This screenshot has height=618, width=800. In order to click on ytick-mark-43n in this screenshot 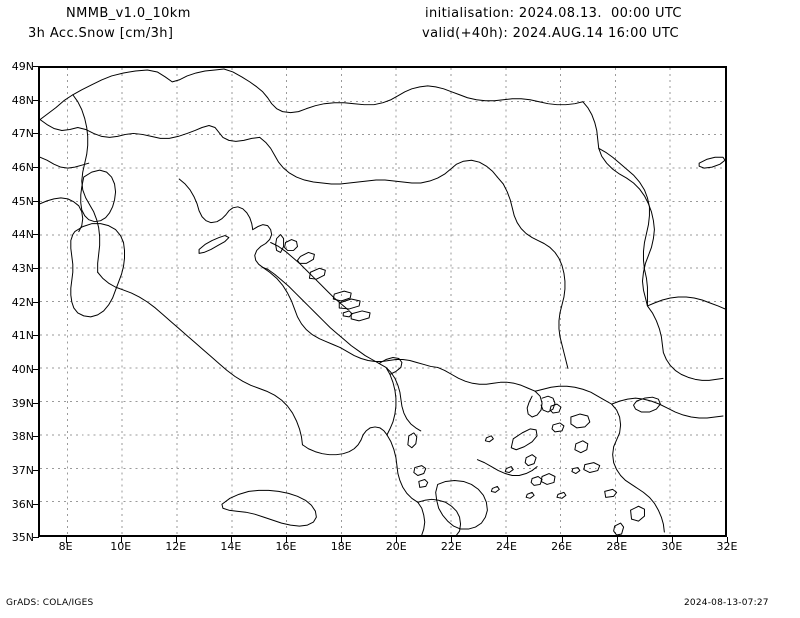, I will do `click(36, 268)`.